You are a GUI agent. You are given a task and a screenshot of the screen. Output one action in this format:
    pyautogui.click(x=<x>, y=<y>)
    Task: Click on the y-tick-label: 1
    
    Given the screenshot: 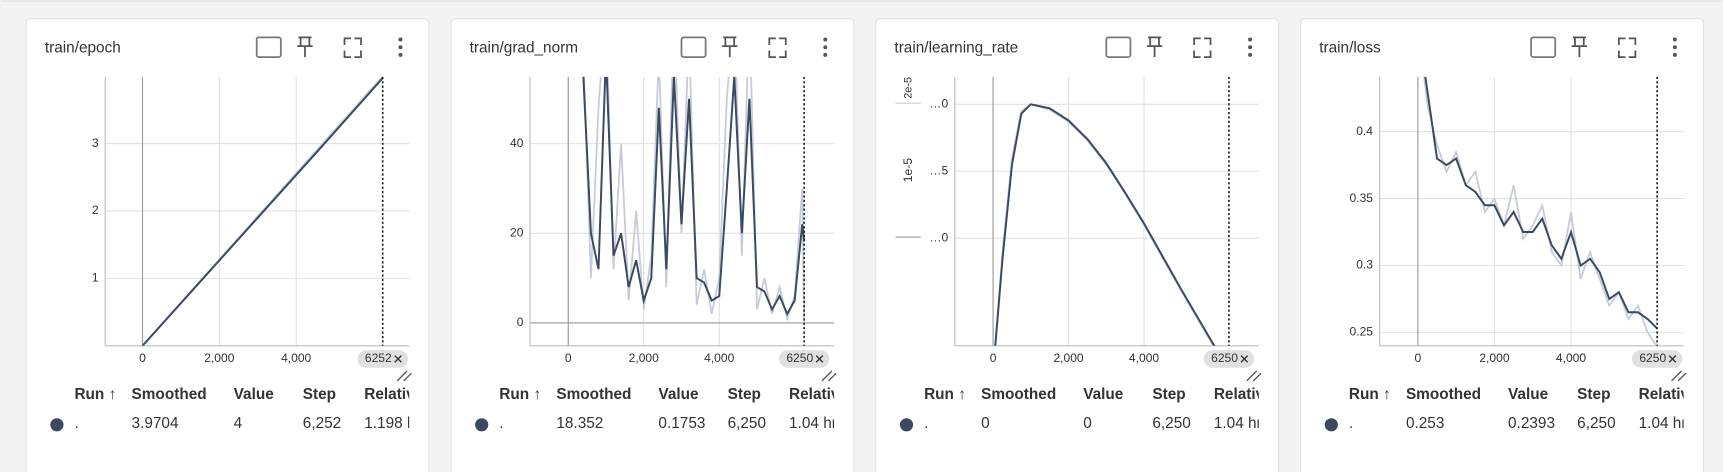 What is the action you would take?
    pyautogui.click(x=95, y=278)
    